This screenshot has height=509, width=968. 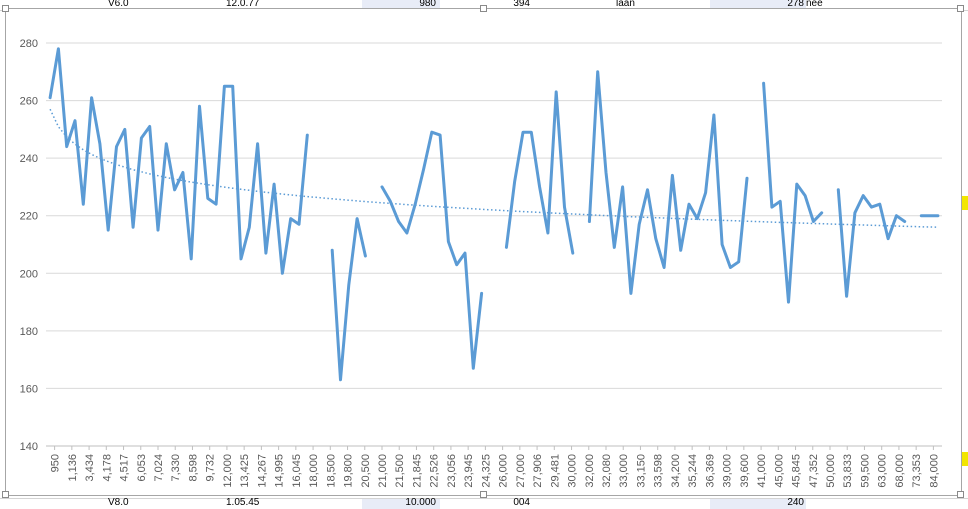 What do you see at coordinates (243, 502) in the screenshot?
I see `sheet-cell: 1.05.45` at bounding box center [243, 502].